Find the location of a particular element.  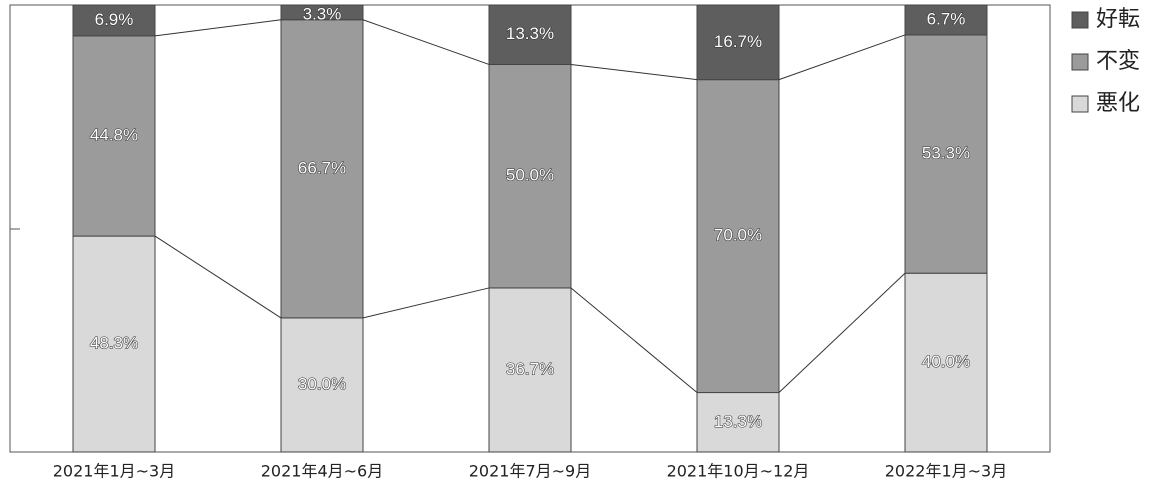

value-label: 66.7% is located at coordinates (322, 167).